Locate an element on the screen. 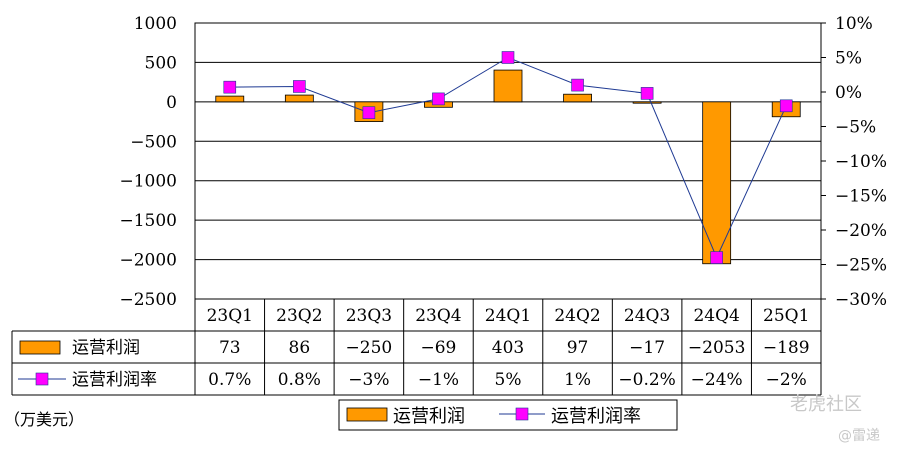 The height and width of the screenshot is (452, 900). right-tick-label: −5% is located at coordinates (855, 128).